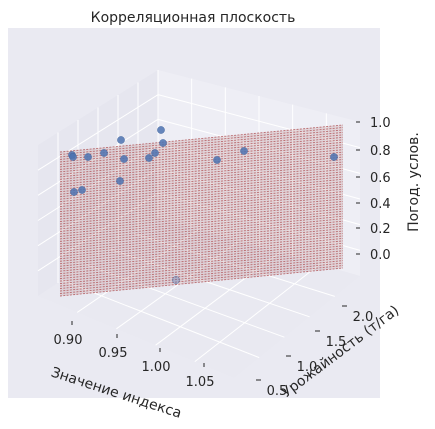 Image resolution: width=435 pixels, height=429 pixels. What do you see at coordinates (380, 229) in the screenshot?
I see `z-axis-tick-label: 0.2` at bounding box center [380, 229].